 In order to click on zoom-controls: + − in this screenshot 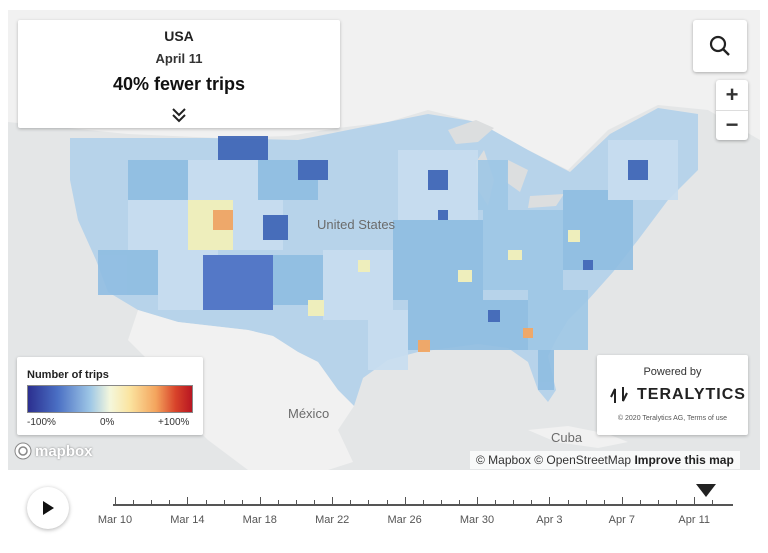, I will do `click(732, 110)`.